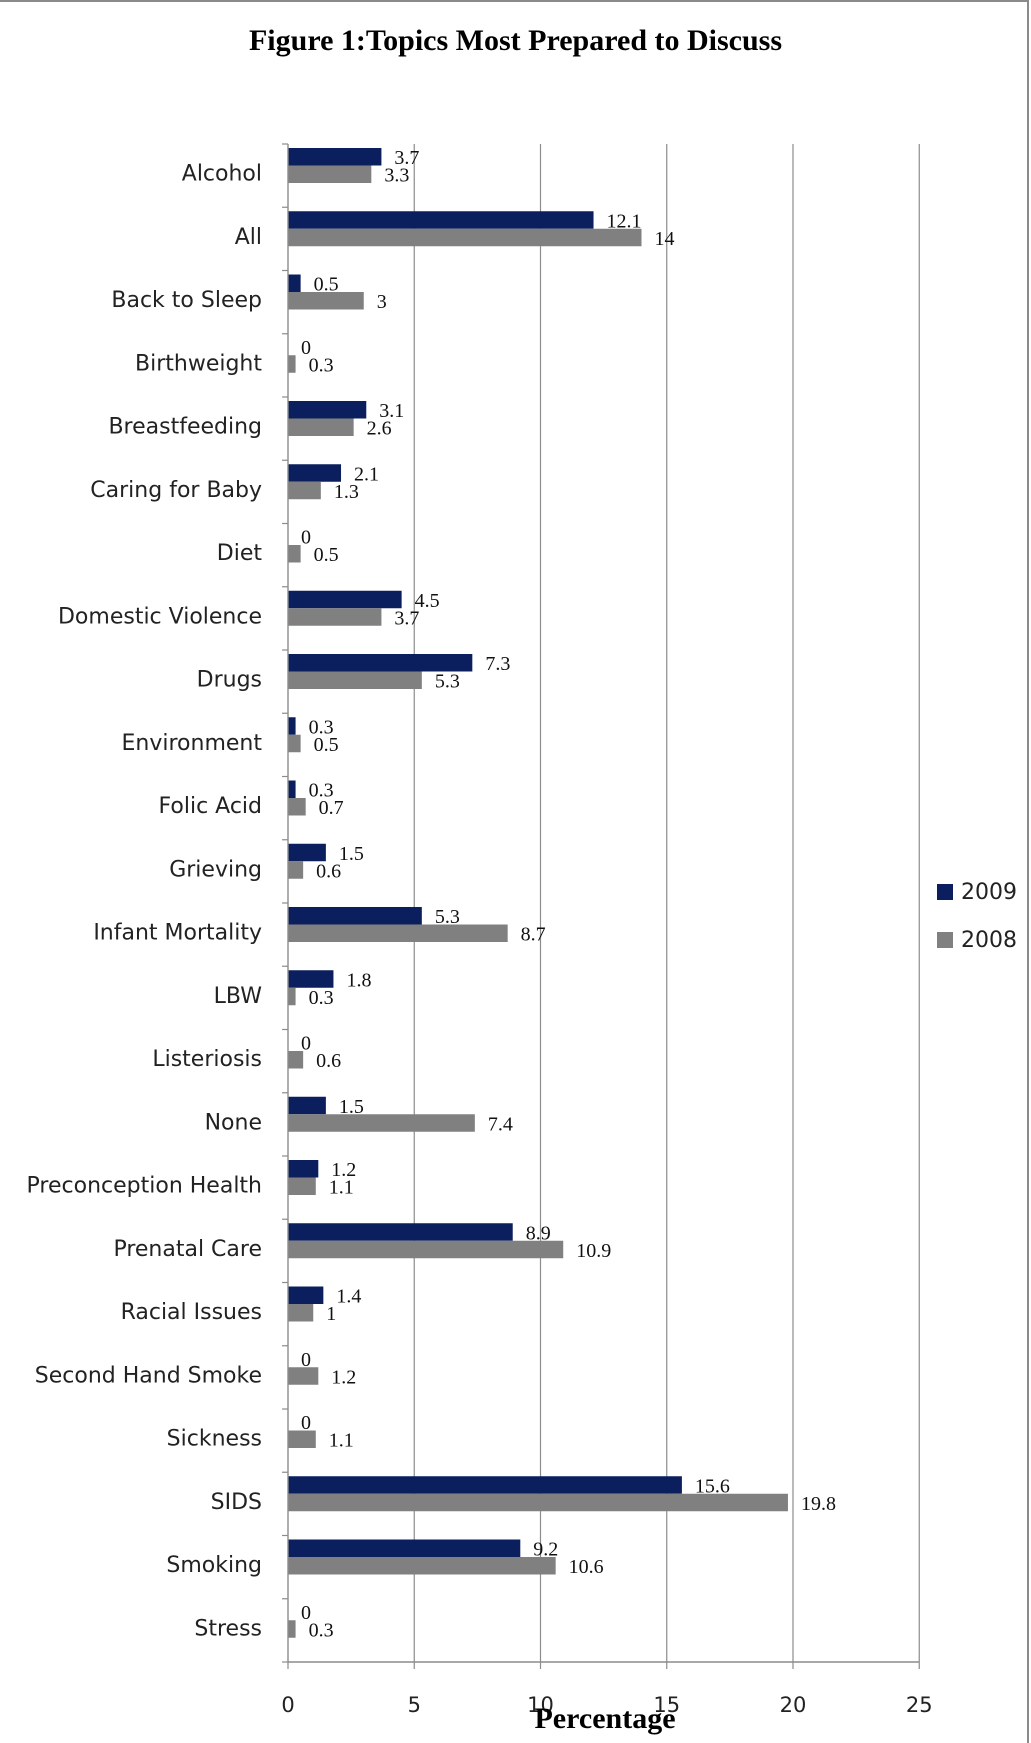  Describe the element at coordinates (348, 1297) in the screenshot. I see `data-label-2009: 1.4` at that location.